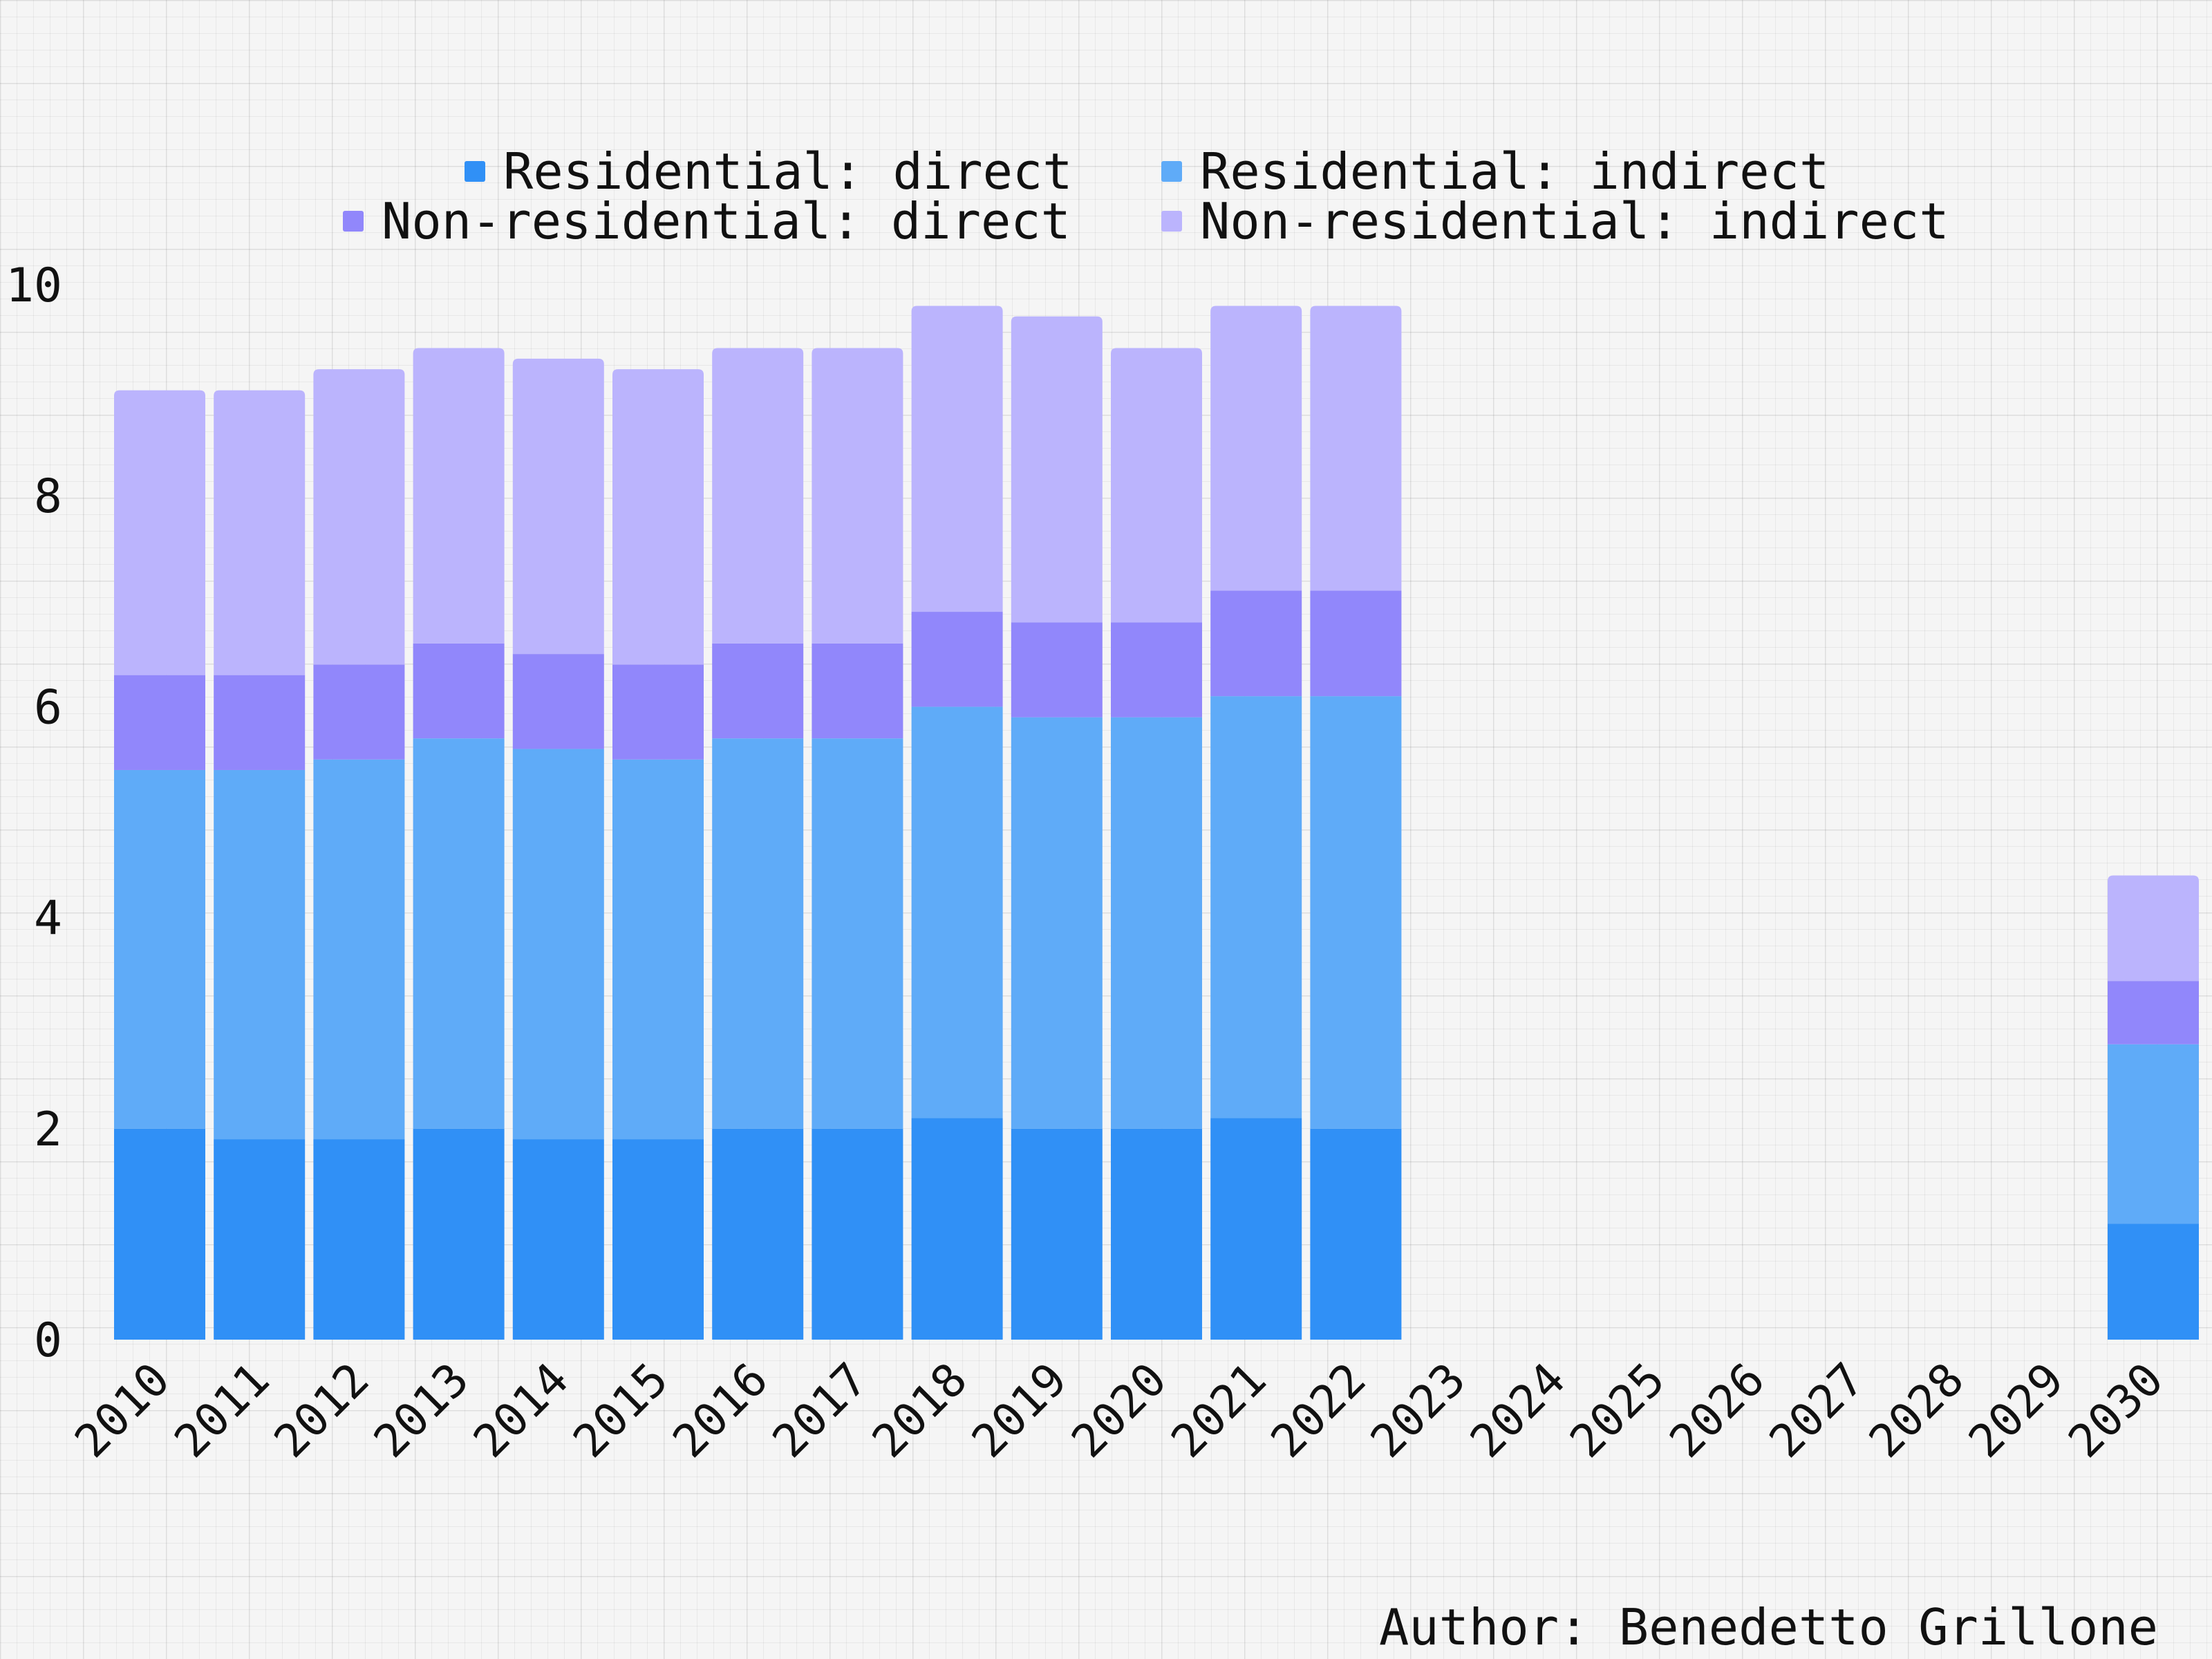 The width and height of the screenshot is (2212, 1659). Describe the element at coordinates (1057, 923) in the screenshot. I see `bar-segment-2019-residential-indirect` at that location.